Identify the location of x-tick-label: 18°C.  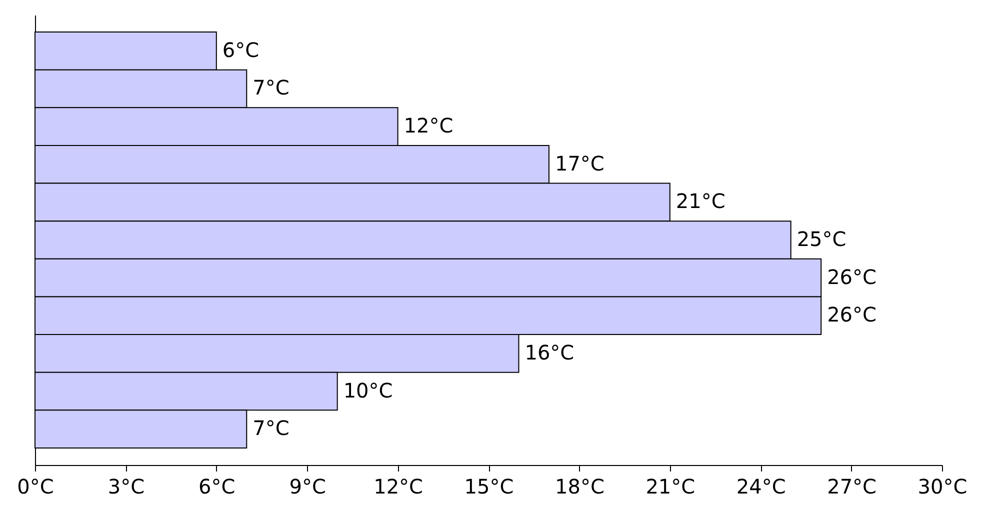
(579, 486).